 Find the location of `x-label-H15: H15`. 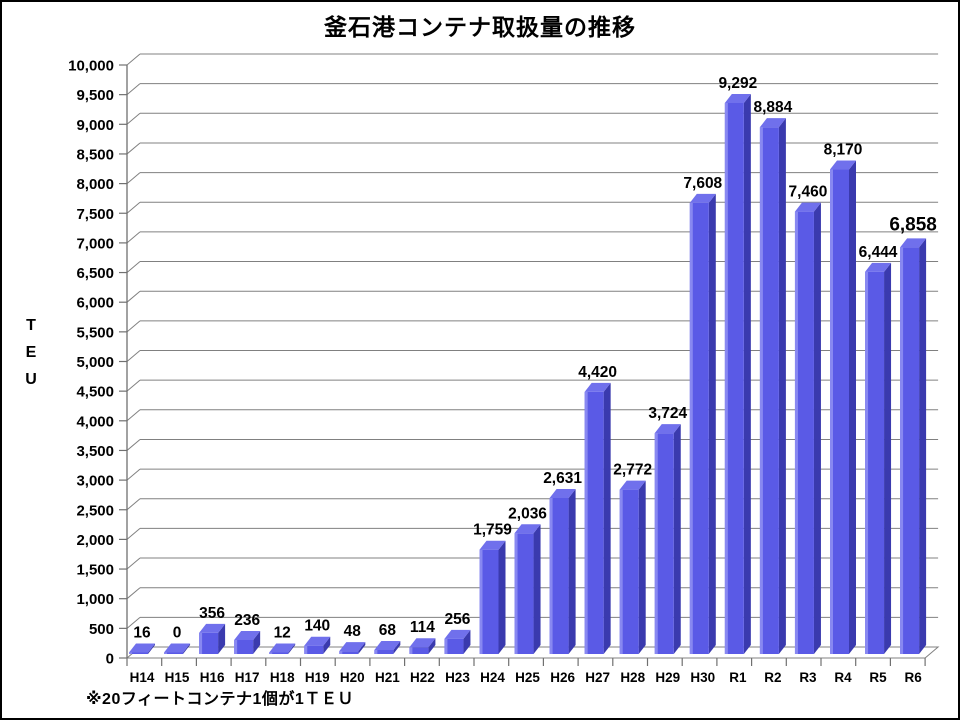

x-label-H15: H15 is located at coordinates (177, 677).